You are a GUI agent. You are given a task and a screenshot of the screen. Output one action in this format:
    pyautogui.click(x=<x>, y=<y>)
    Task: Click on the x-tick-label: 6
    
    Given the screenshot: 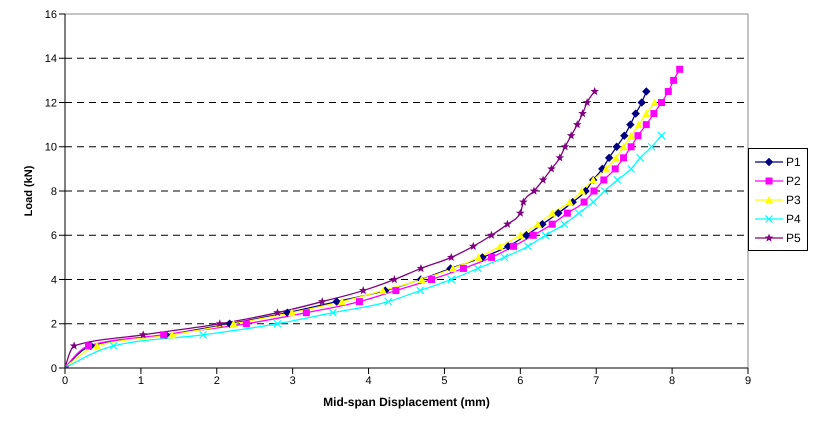 What is the action you would take?
    pyautogui.click(x=520, y=380)
    